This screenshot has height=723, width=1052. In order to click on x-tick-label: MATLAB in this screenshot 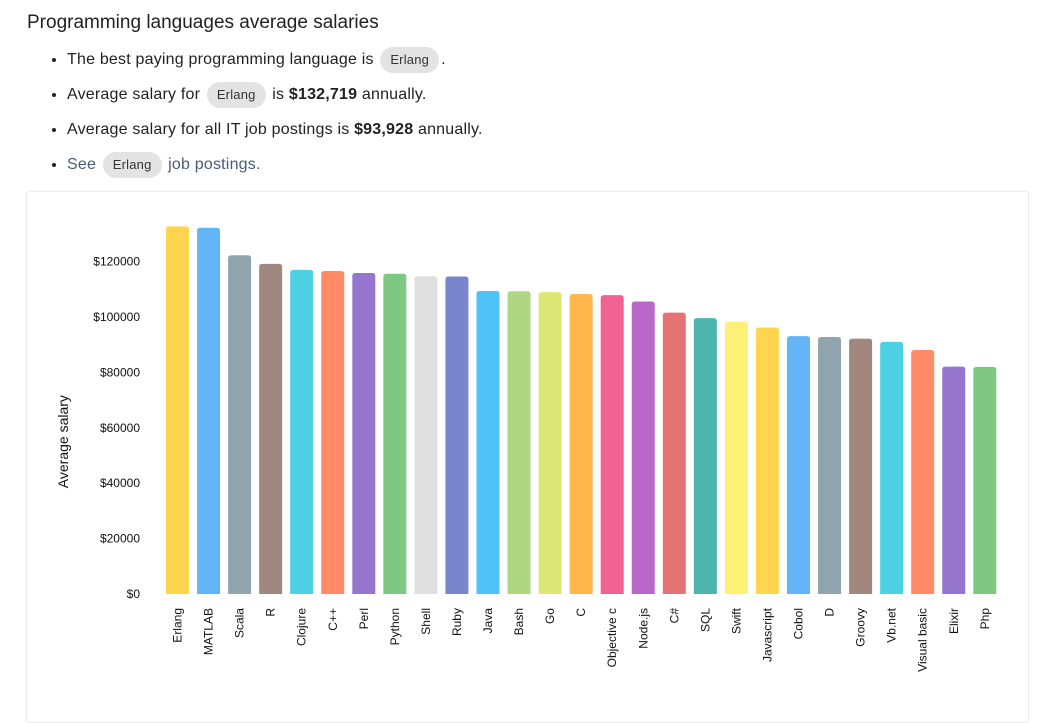, I will do `click(209, 631)`.